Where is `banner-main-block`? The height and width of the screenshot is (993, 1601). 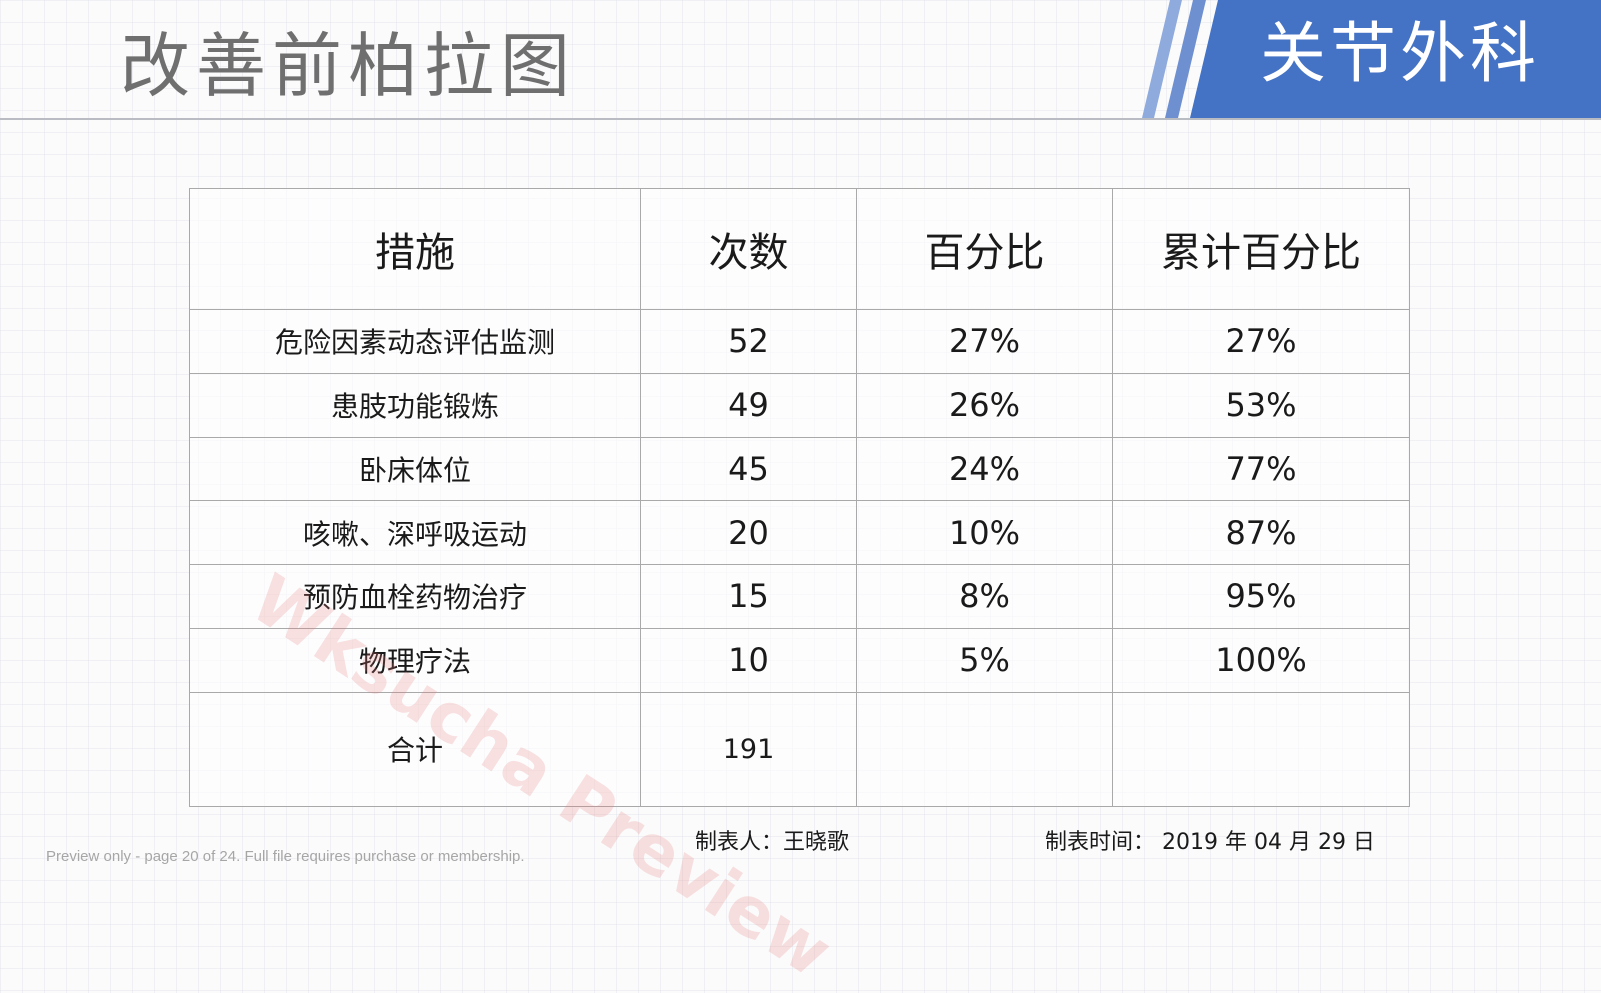 banner-main-block is located at coordinates (1395, 59).